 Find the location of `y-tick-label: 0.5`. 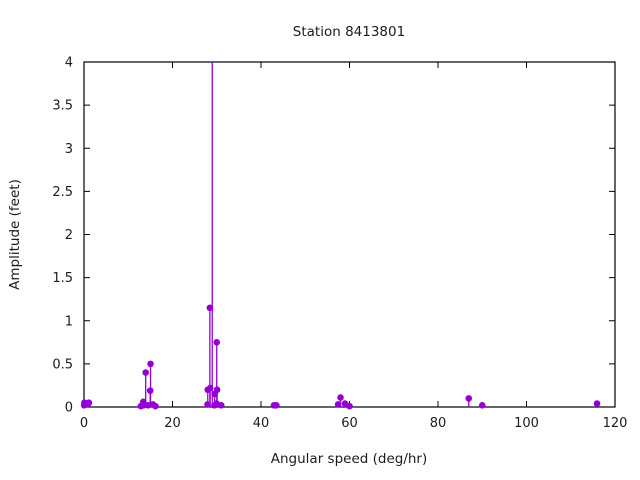

y-tick-label: 0.5 is located at coordinates (62, 364).